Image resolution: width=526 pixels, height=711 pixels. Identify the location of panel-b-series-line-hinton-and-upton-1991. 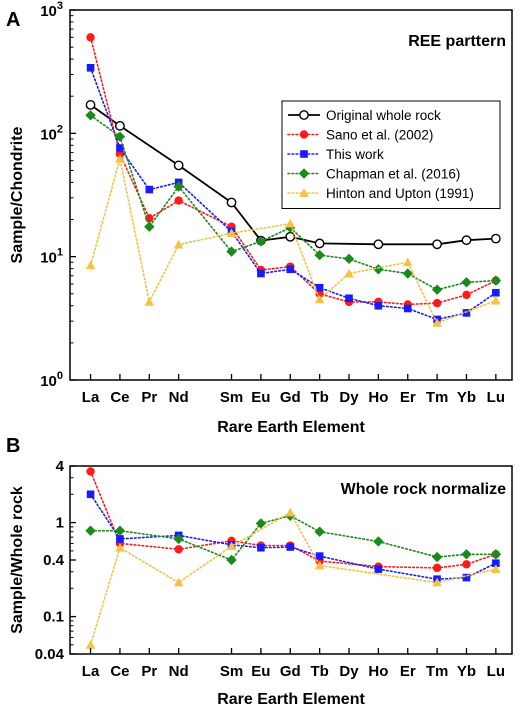
(293, 578).